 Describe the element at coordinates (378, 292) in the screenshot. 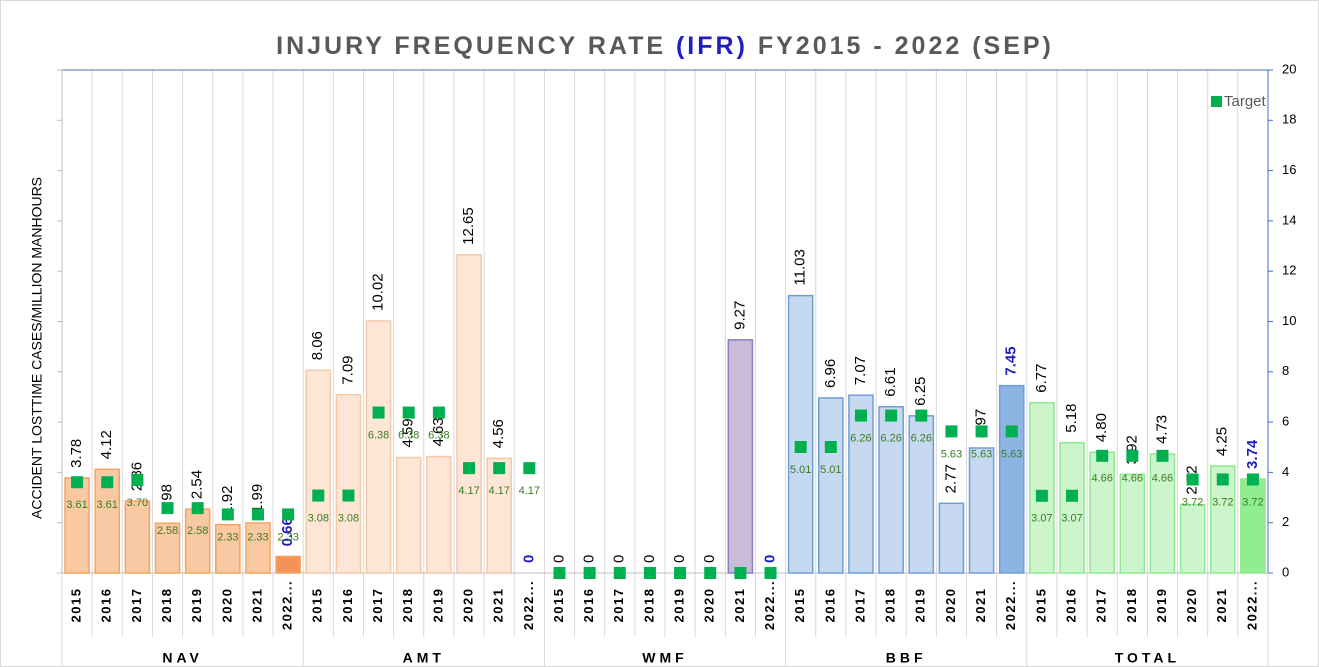

I see `data-label: 10.02` at that location.